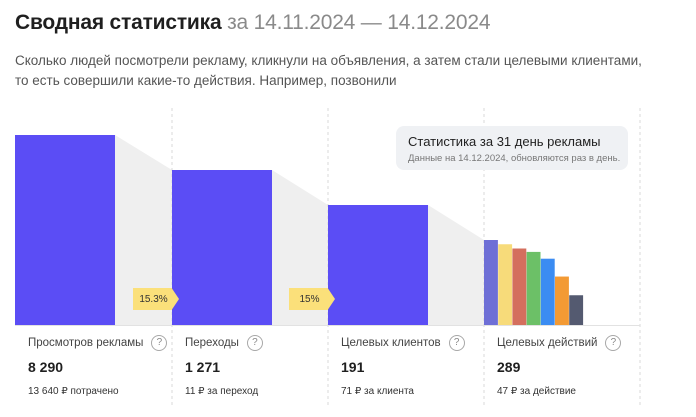 The width and height of the screenshot is (696, 417). I want to click on stat-actions: Целевых действий? 289 47 ₽ за действие, so click(572, 365).